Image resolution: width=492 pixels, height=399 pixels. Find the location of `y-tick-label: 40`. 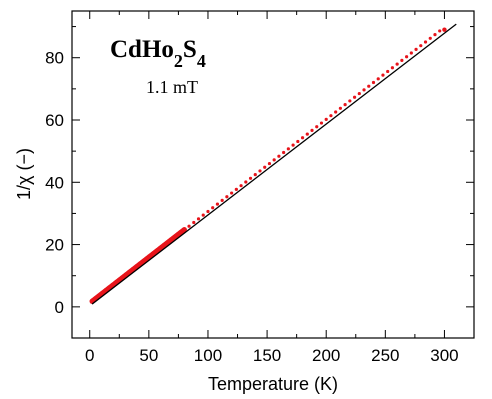

y-tick-label: 40 is located at coordinates (54, 182).